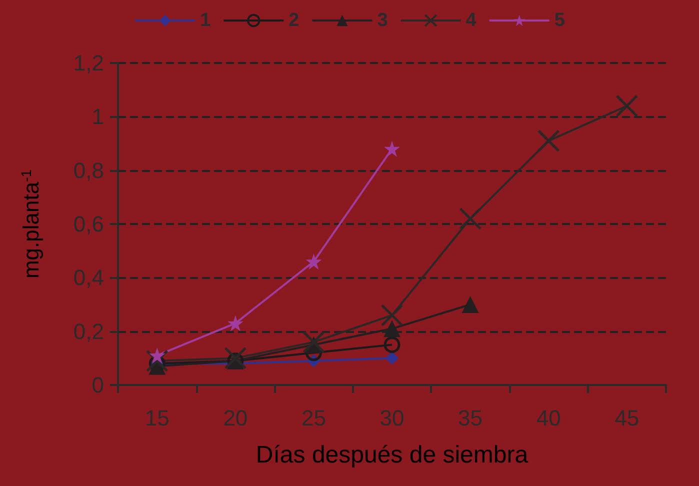  What do you see at coordinates (470, 418) in the screenshot?
I see `x-tick-label: 35` at bounding box center [470, 418].